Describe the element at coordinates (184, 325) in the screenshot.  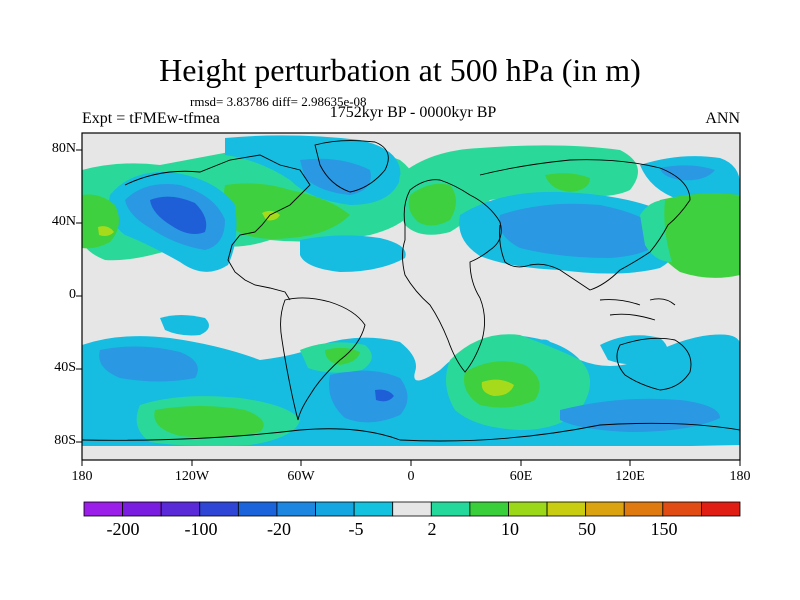
I see `tropics-lightblue-pacific` at that location.